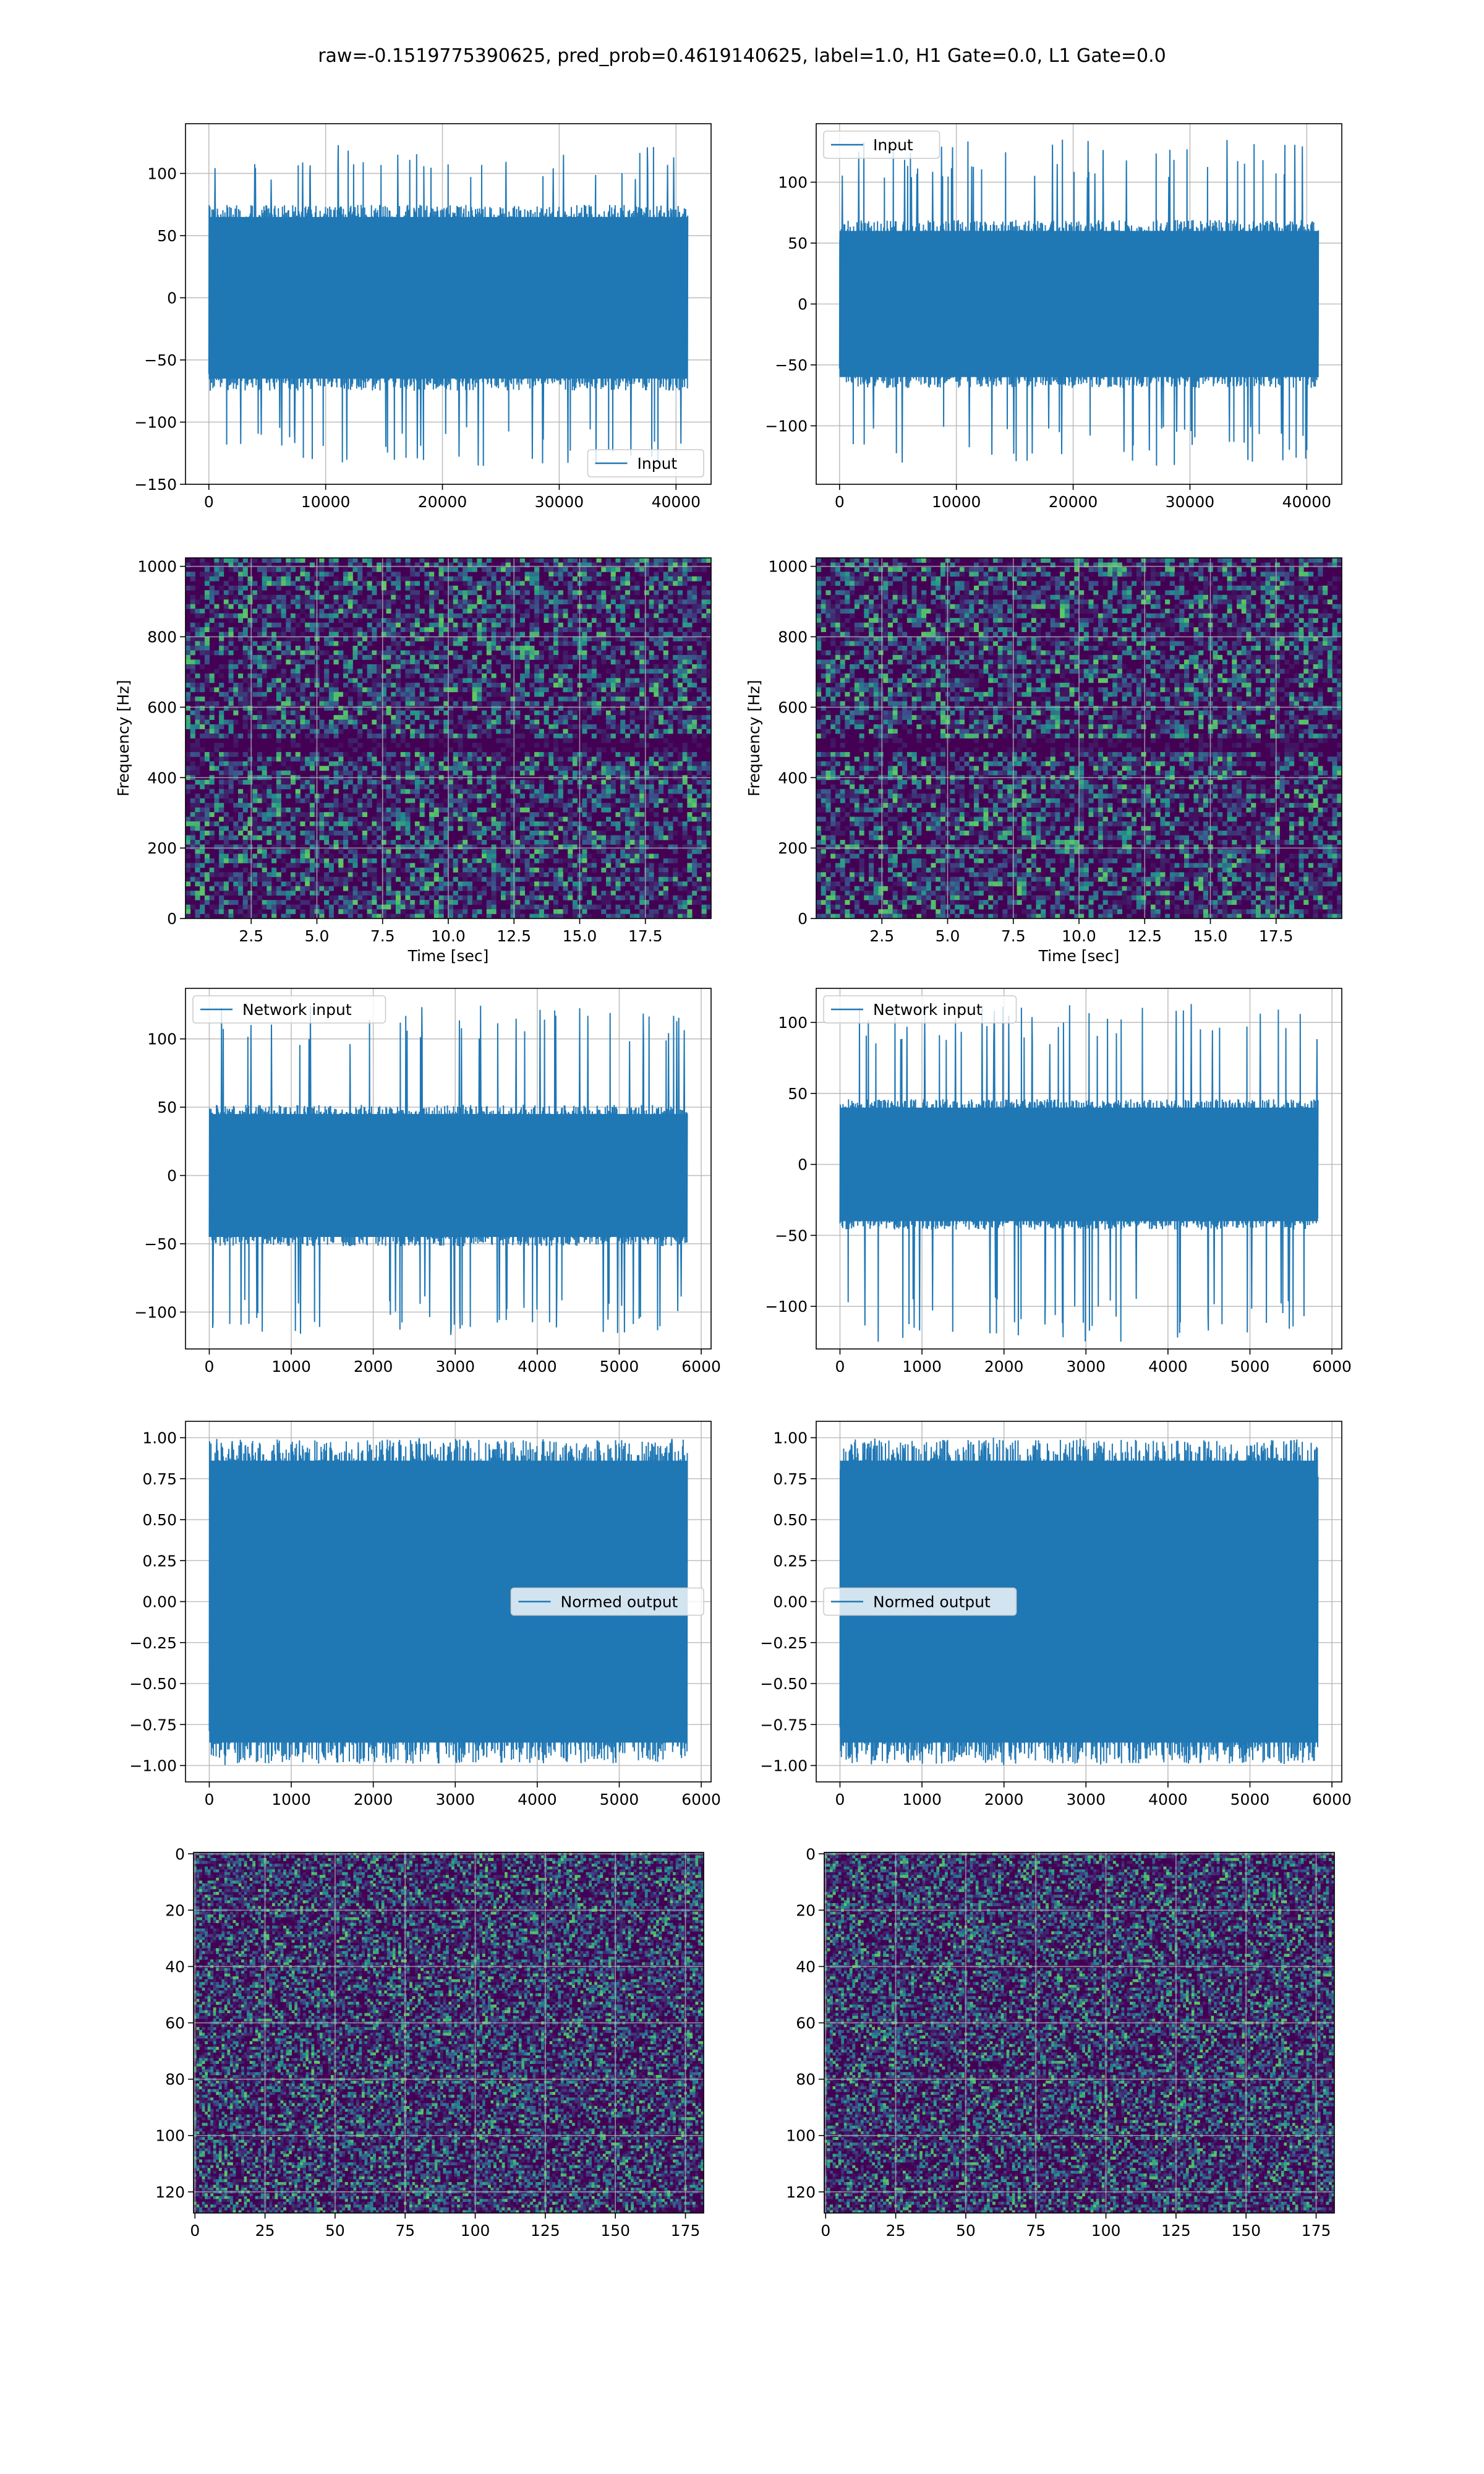  I want to click on x-tick-label: 7.5, so click(382, 936).